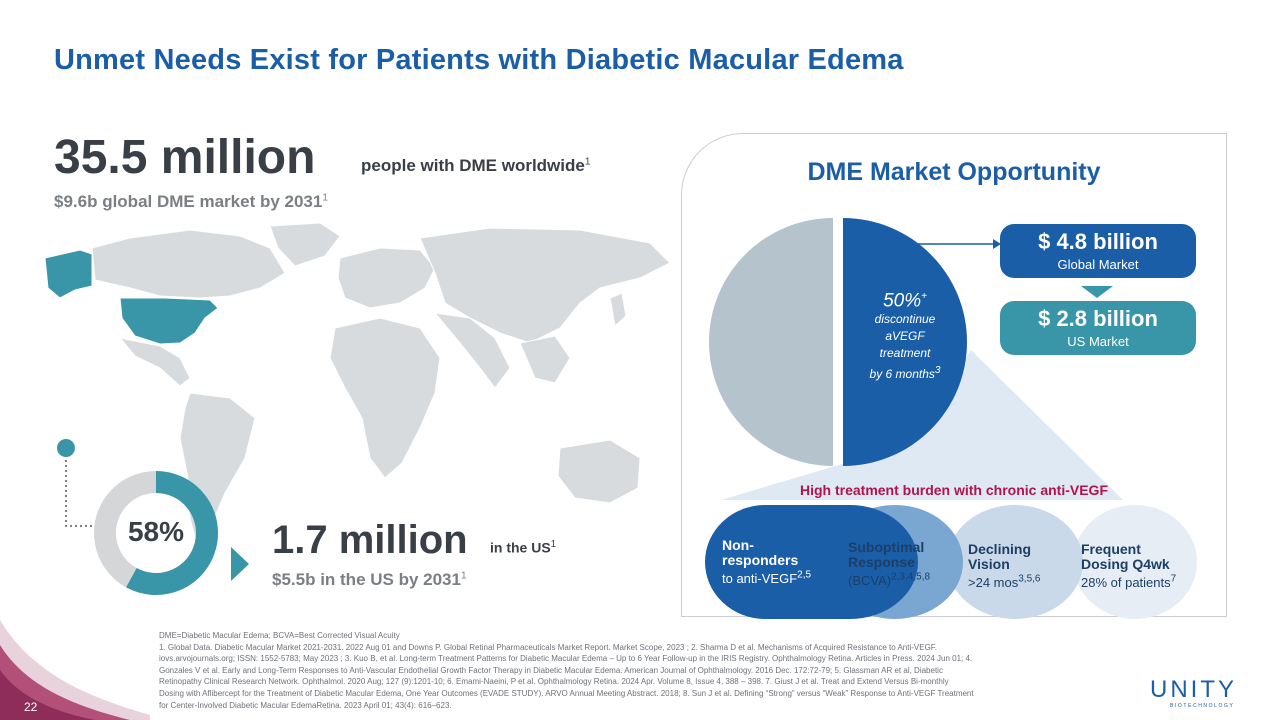 This screenshot has width=1280, height=720. What do you see at coordinates (1129, 566) in the screenshot?
I see `segment-frequent-dosing: Frequent Dosing Q4wk 28% of patients7` at bounding box center [1129, 566].